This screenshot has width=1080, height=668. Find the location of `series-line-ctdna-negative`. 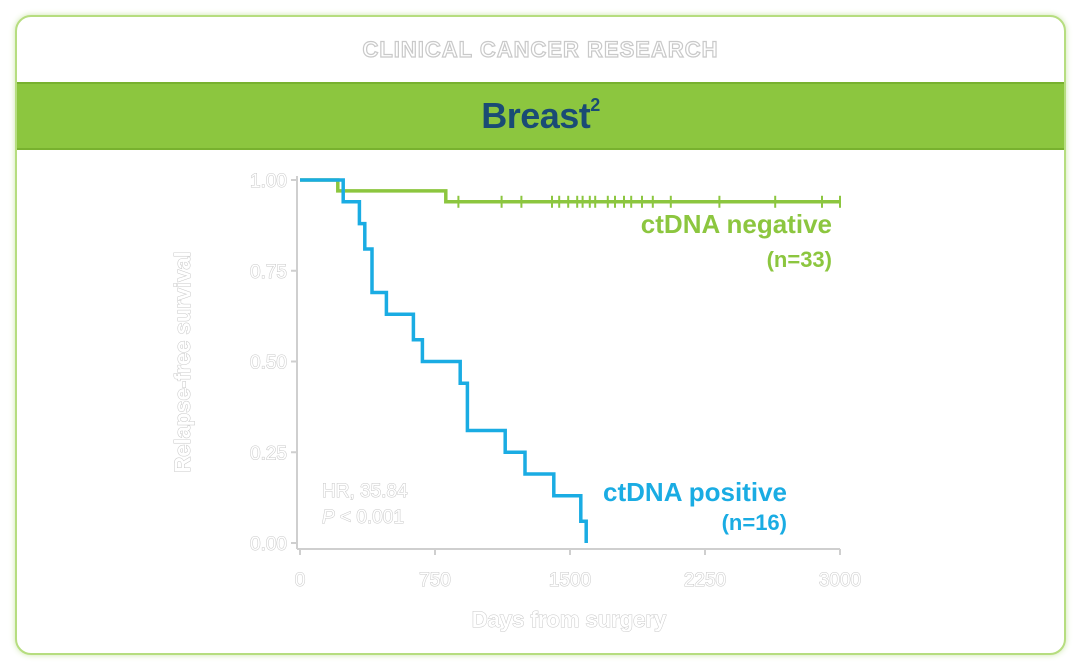

series-line-ctdna-negative is located at coordinates (570, 191).